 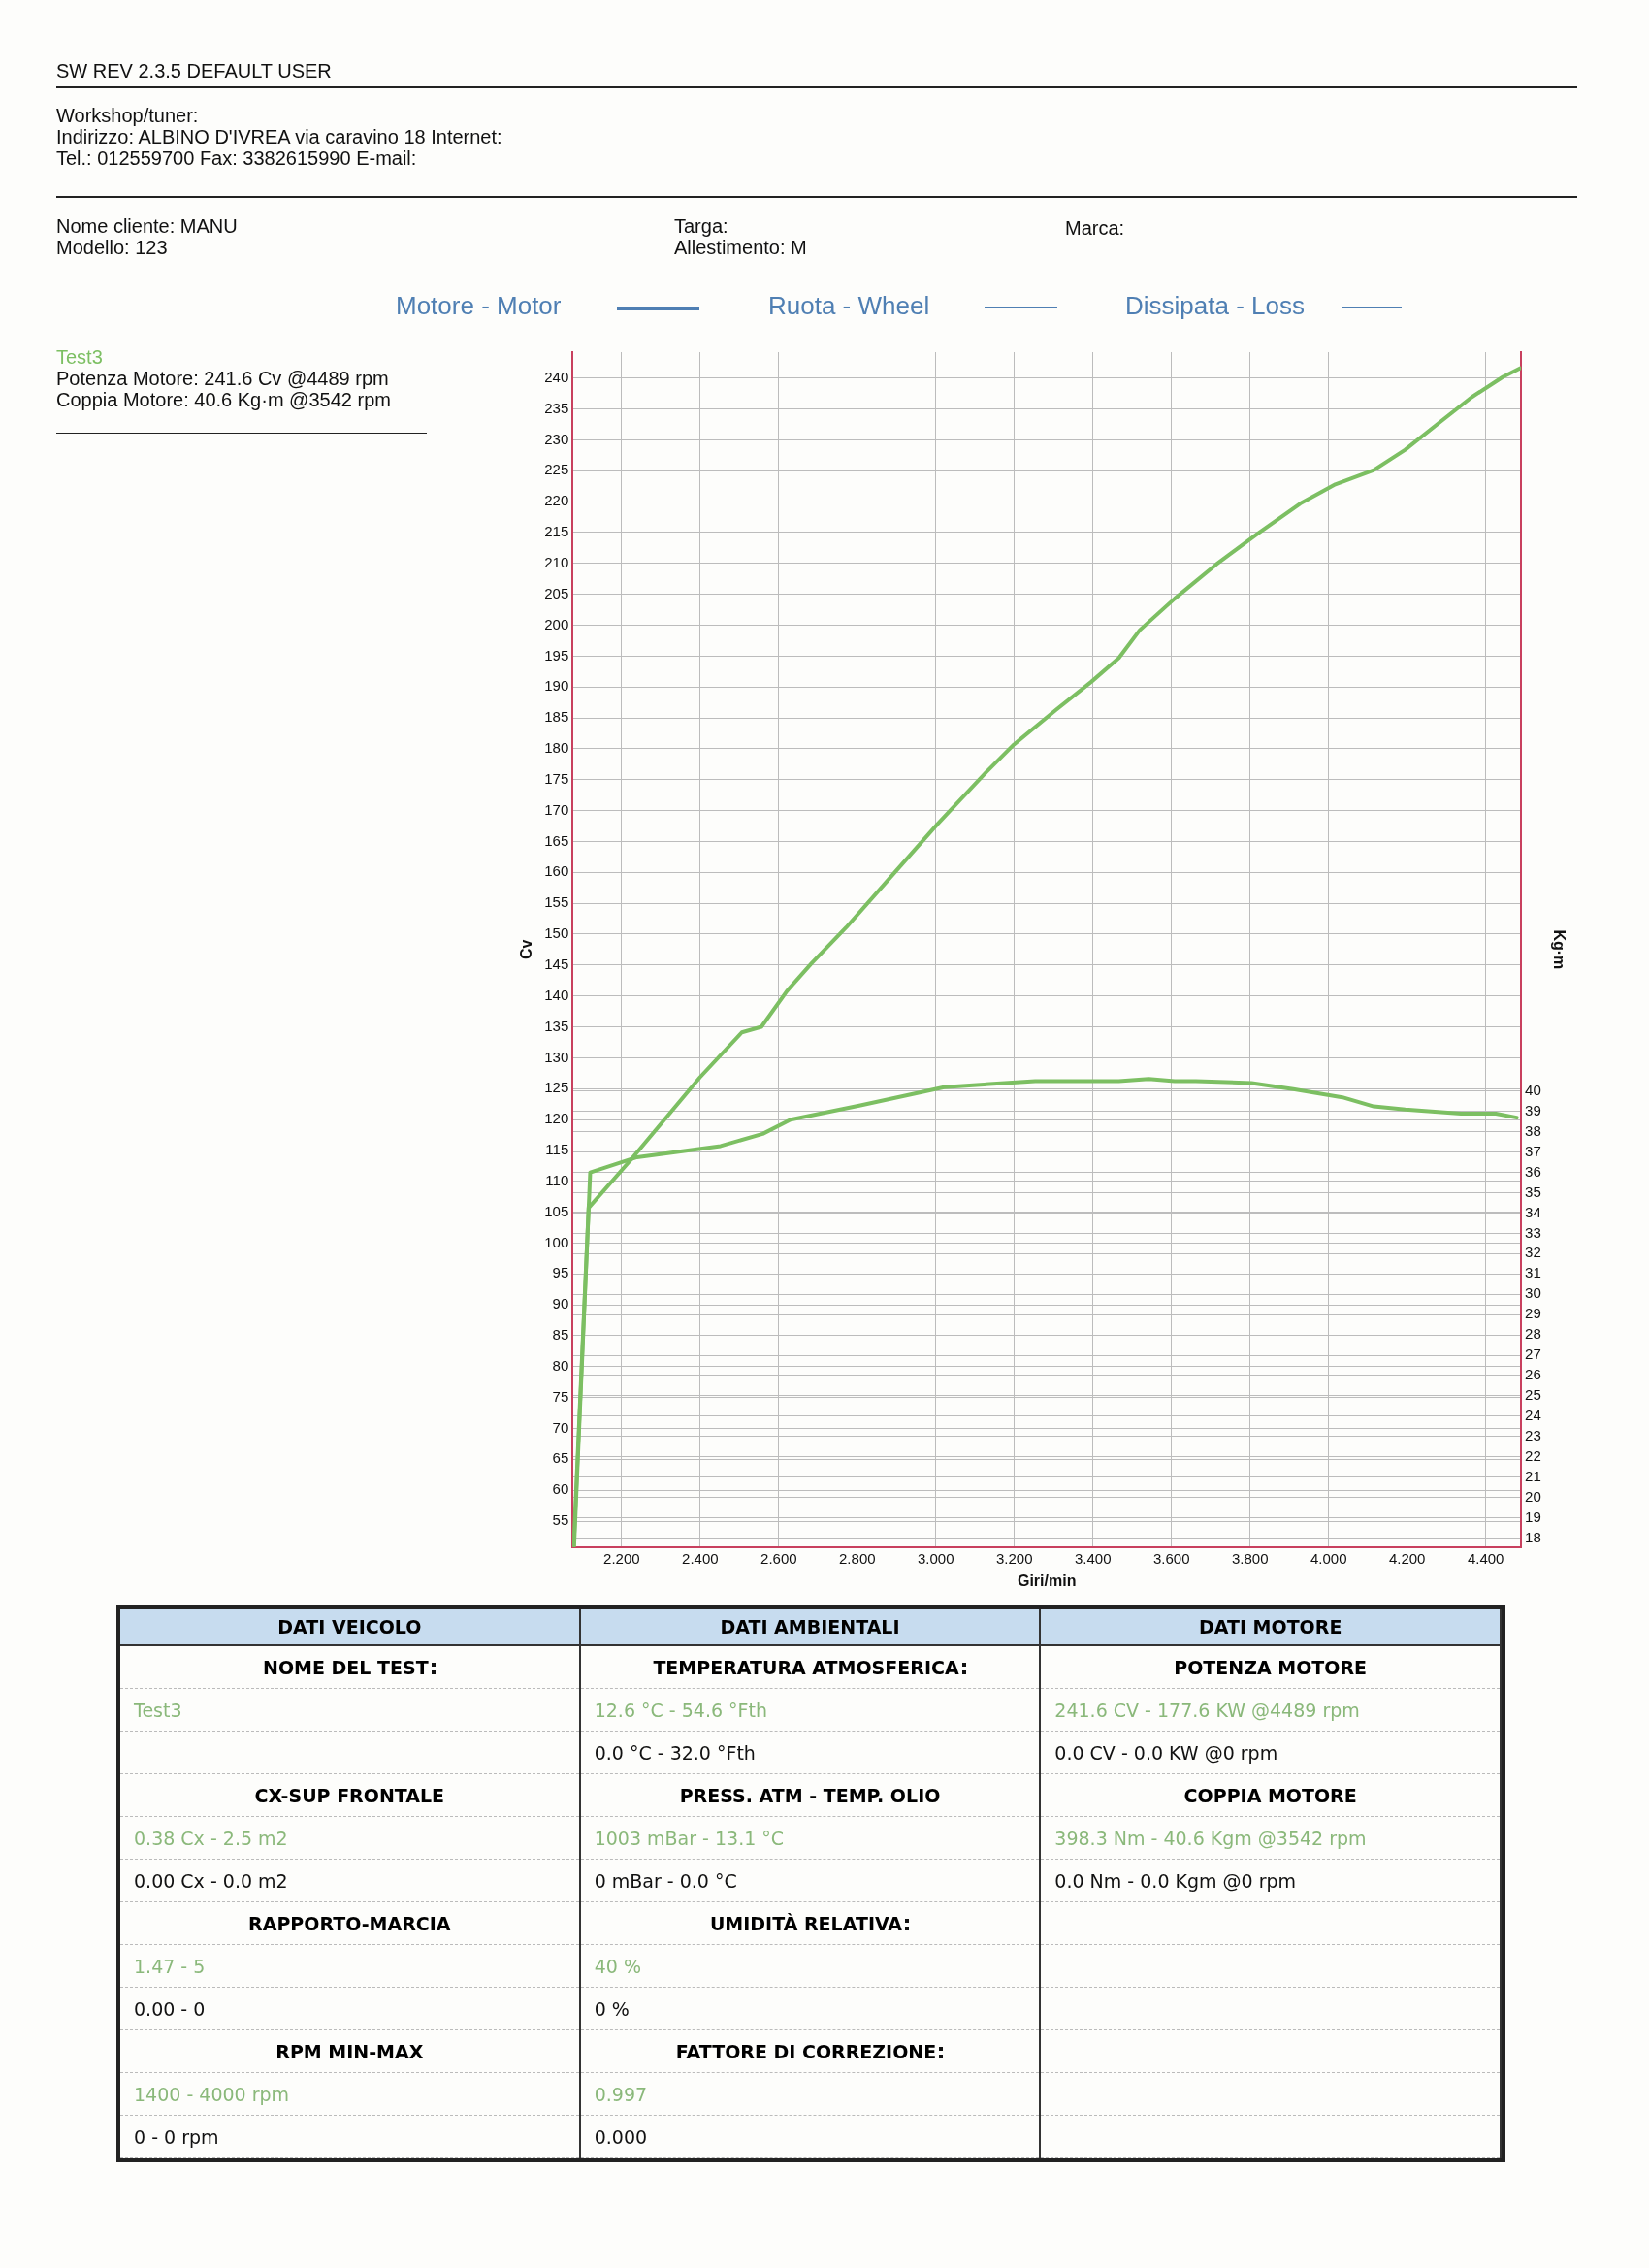 What do you see at coordinates (857, 1558) in the screenshot?
I see `x-tick-label: 2.800` at bounding box center [857, 1558].